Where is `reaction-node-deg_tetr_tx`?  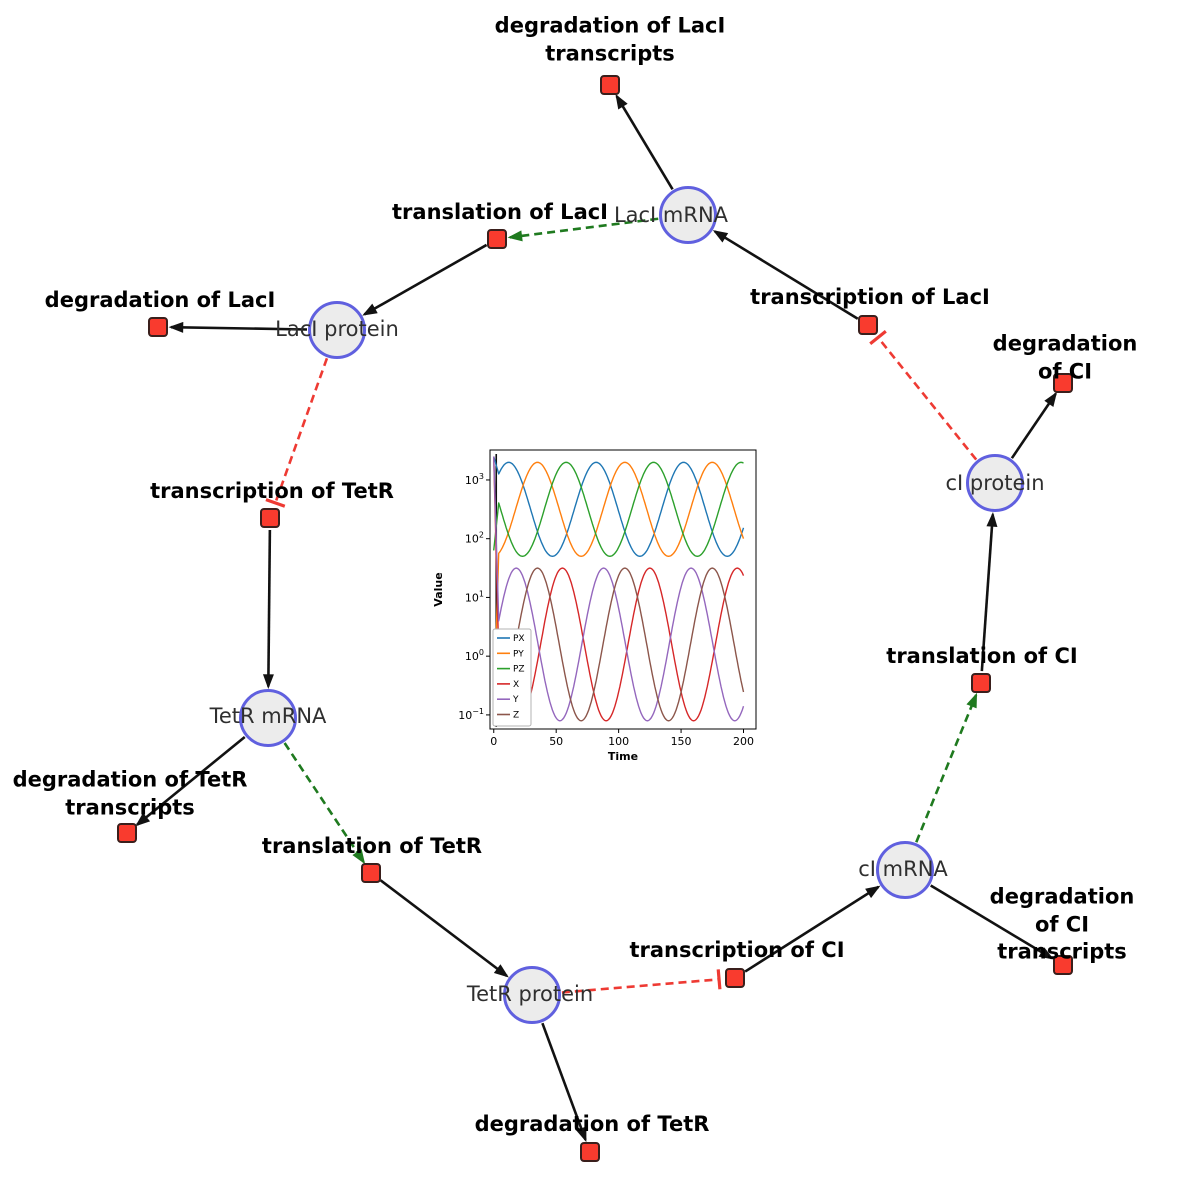 reaction-node-deg_tetr_tx is located at coordinates (127, 833).